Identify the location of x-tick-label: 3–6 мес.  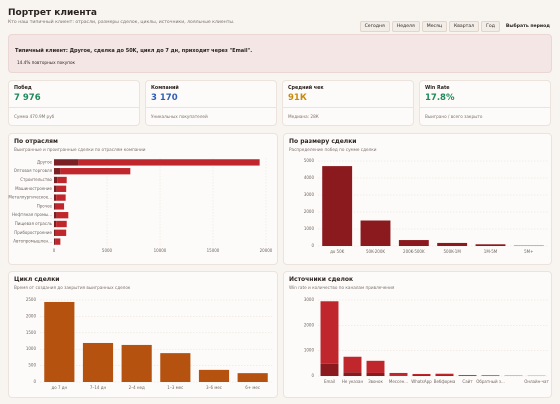
(214, 387).